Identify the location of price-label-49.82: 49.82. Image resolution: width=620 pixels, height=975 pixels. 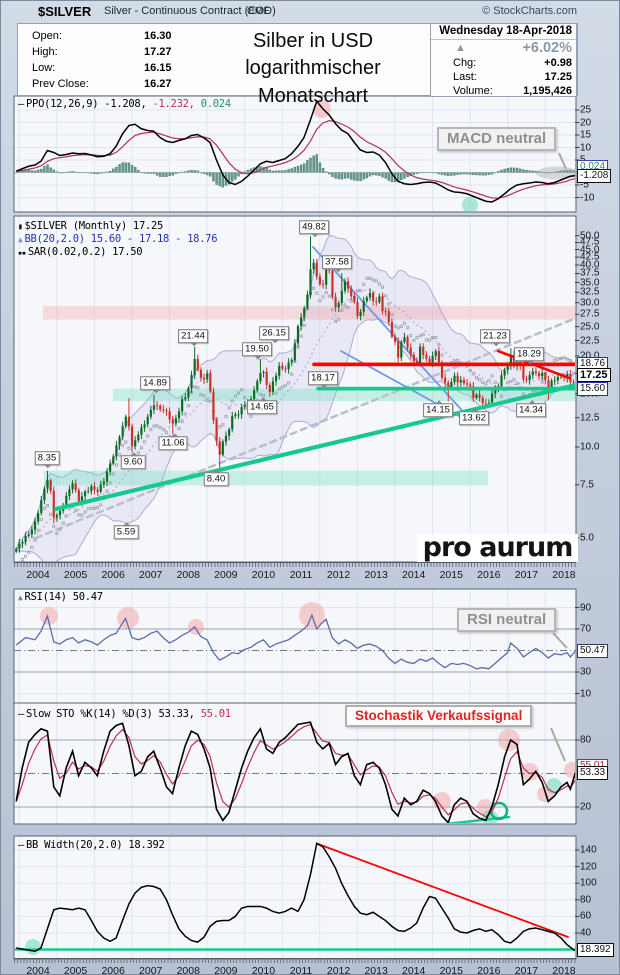
(314, 228).